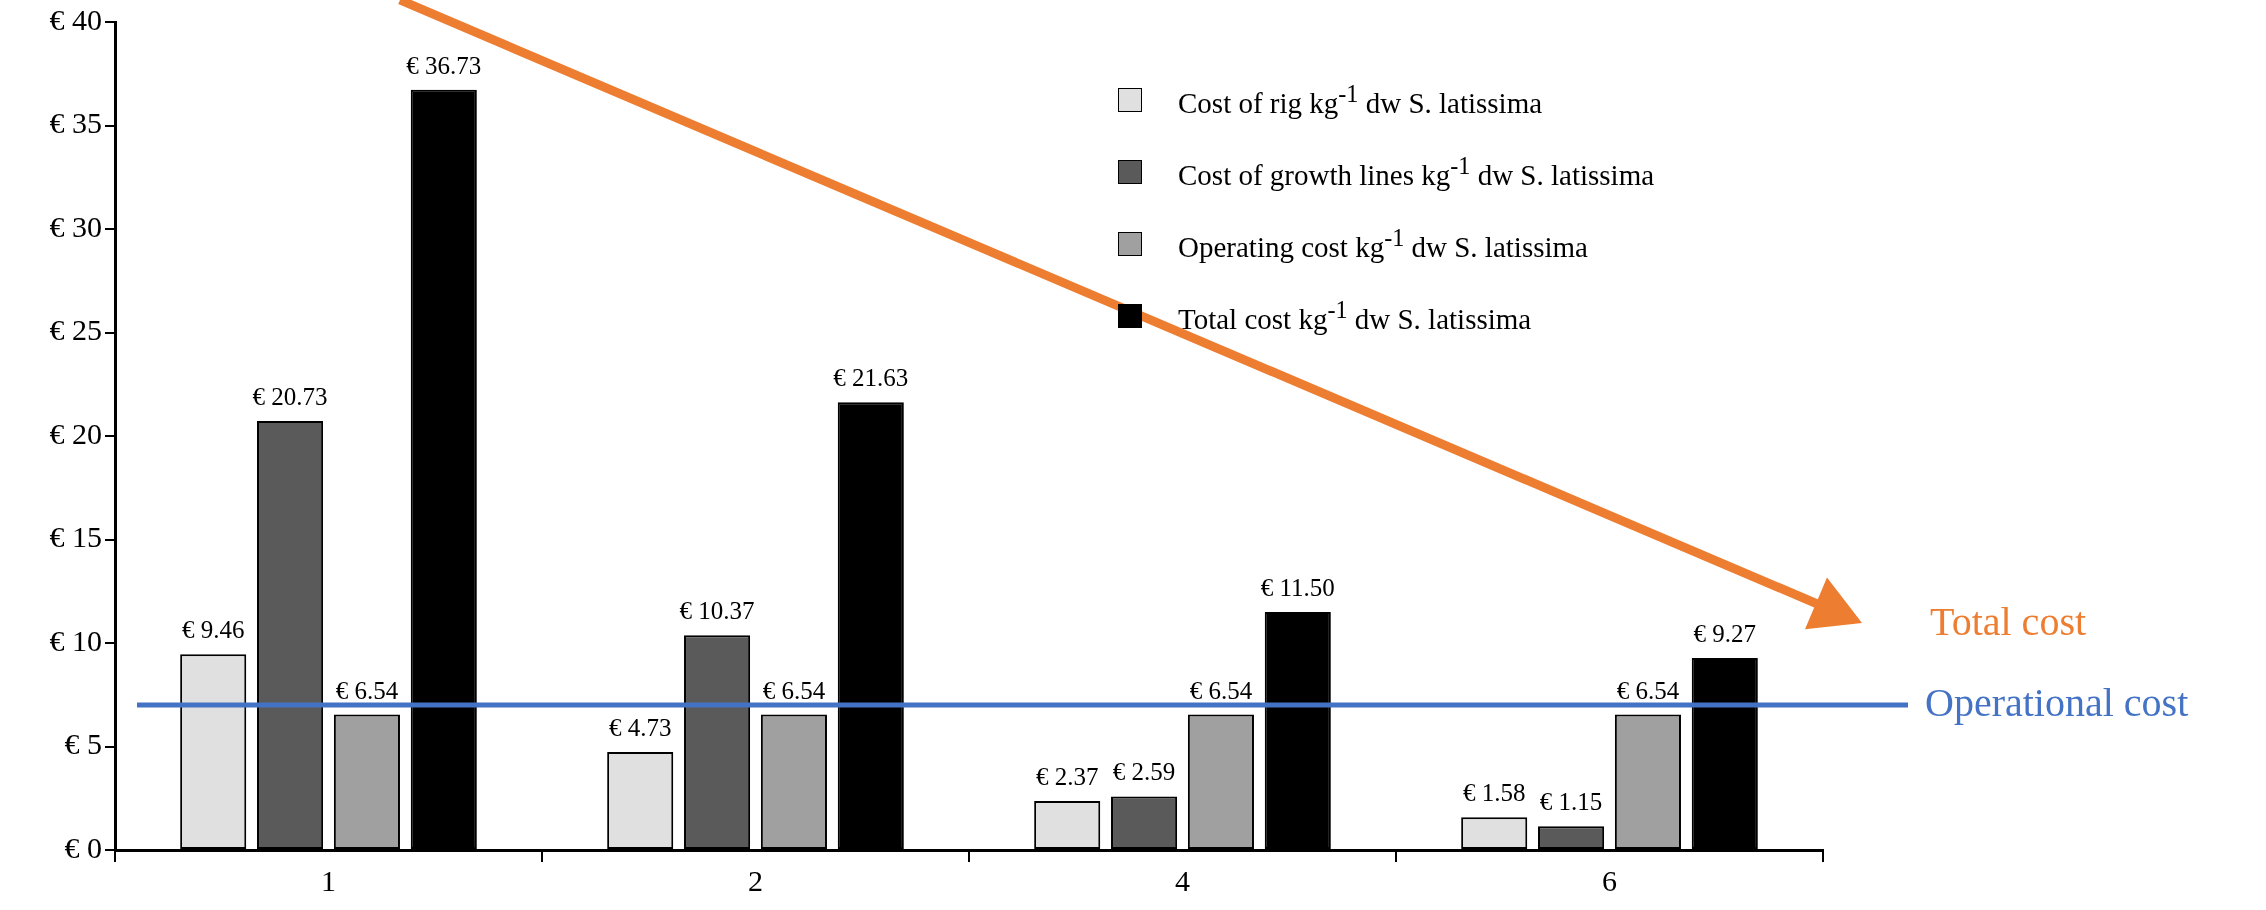 This screenshot has height=910, width=2266. Describe the element at coordinates (1144, 772) in the screenshot. I see `data-label: € 2.59` at that location.